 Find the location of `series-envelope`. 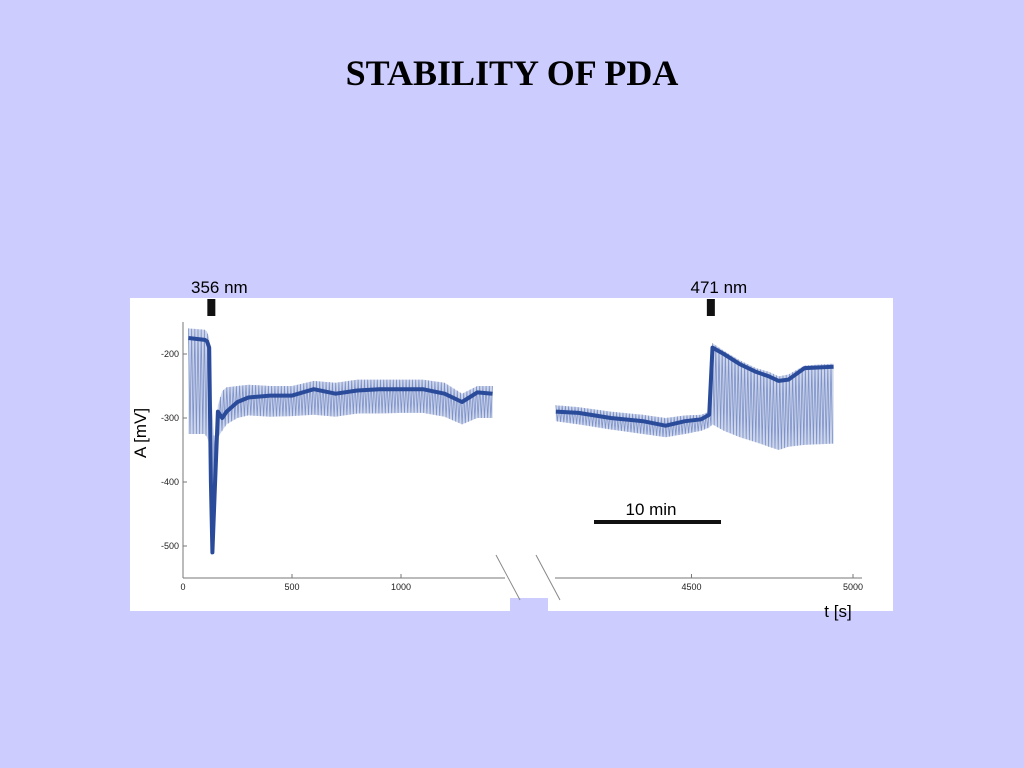

series-envelope is located at coordinates (340, 440).